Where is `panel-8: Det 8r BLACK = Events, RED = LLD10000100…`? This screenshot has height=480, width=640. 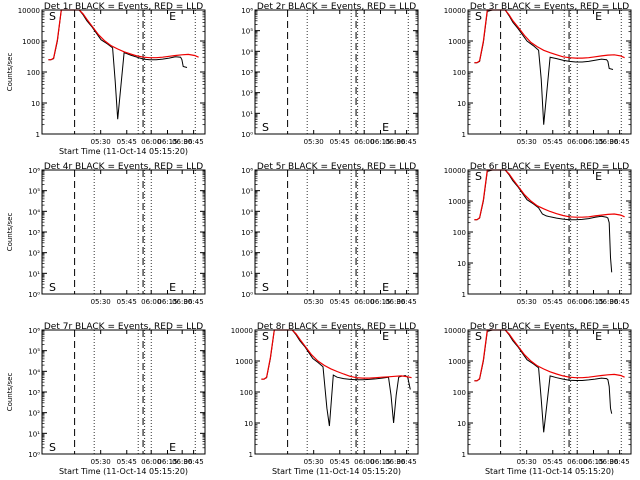
panel-8: Det 8r BLACK = Events, RED = LLD10000100… is located at coordinates (325, 399).